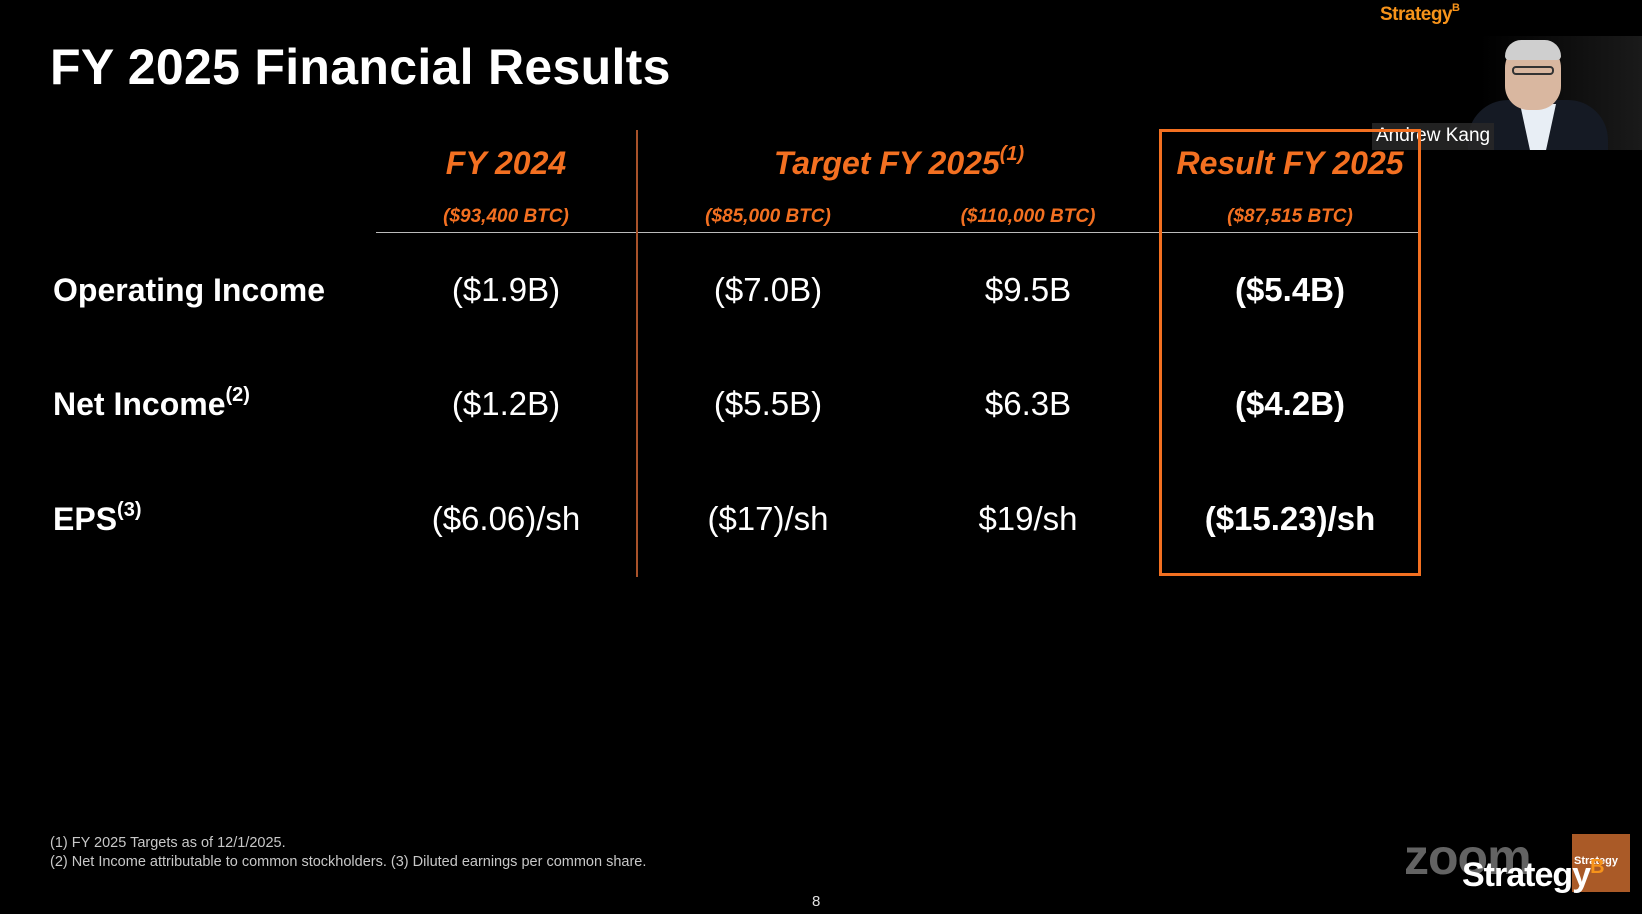 The height and width of the screenshot is (914, 1642). What do you see at coordinates (1290, 289) in the screenshot?
I see `table-cell-result: ($5.4B)` at bounding box center [1290, 289].